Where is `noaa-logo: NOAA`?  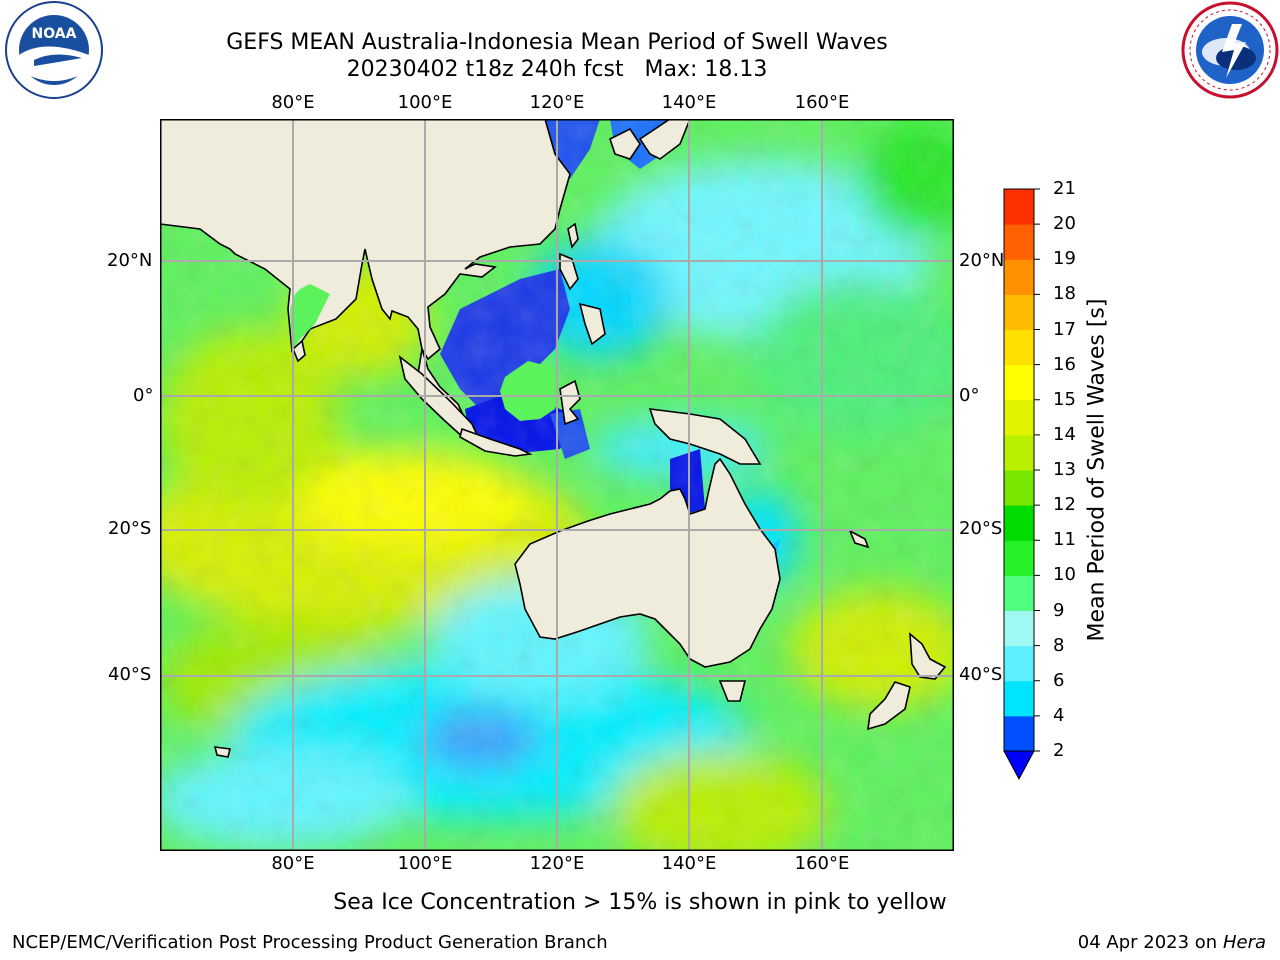 noaa-logo: NOAA is located at coordinates (54, 50).